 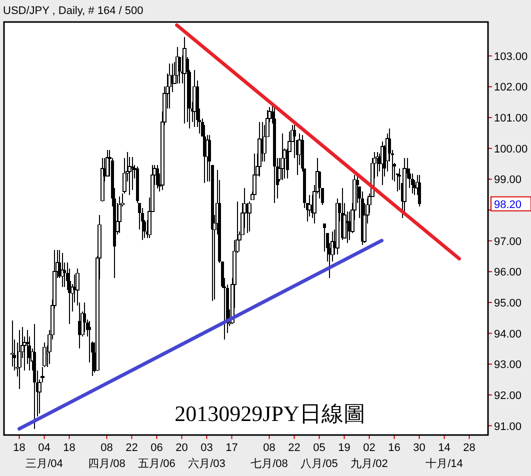 What do you see at coordinates (182, 448) in the screenshot?
I see `x-tick-label: 20` at bounding box center [182, 448].